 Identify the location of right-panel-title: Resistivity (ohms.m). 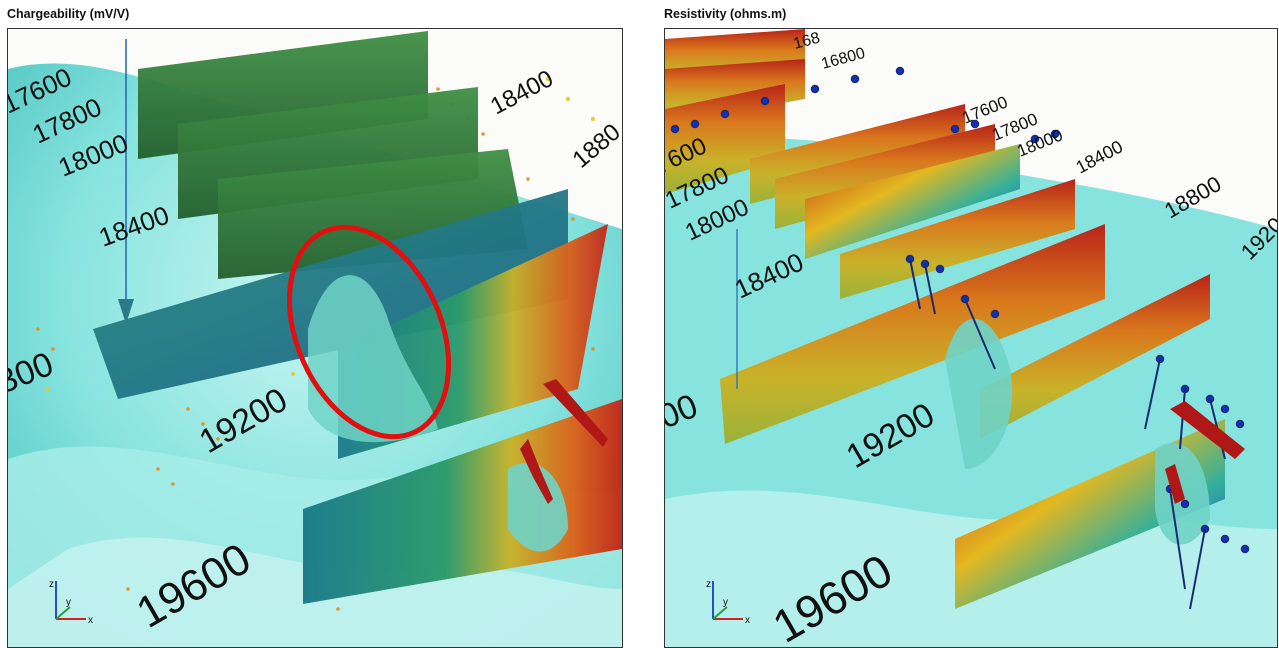
(725, 14).